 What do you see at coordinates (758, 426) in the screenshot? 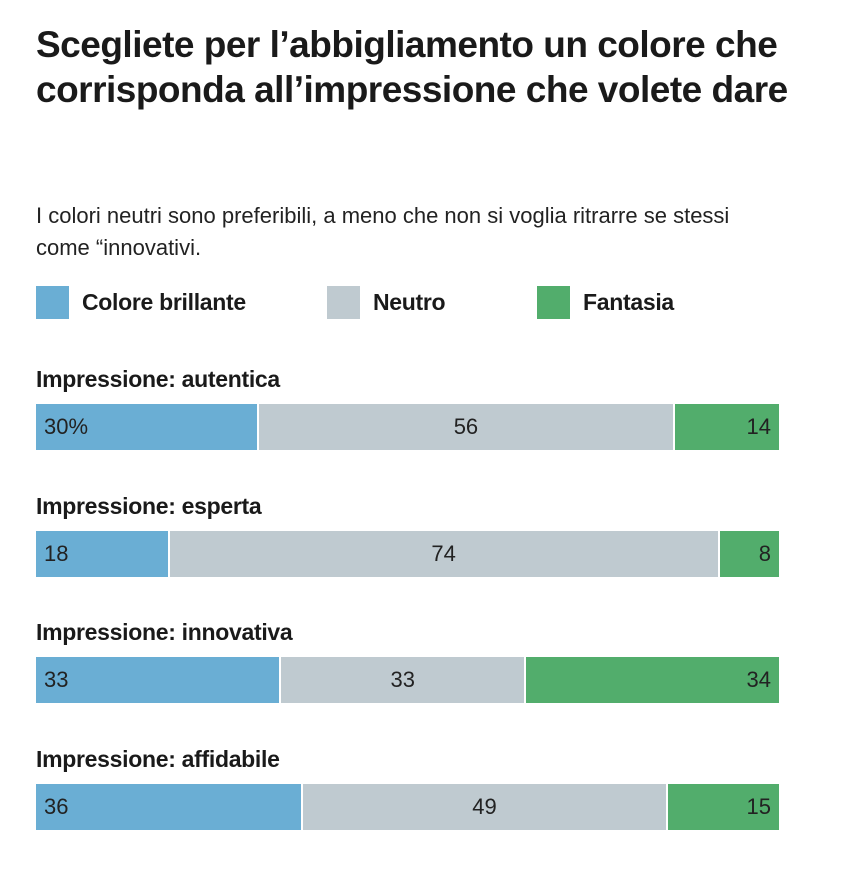
I see `data-label: 14` at bounding box center [758, 426].